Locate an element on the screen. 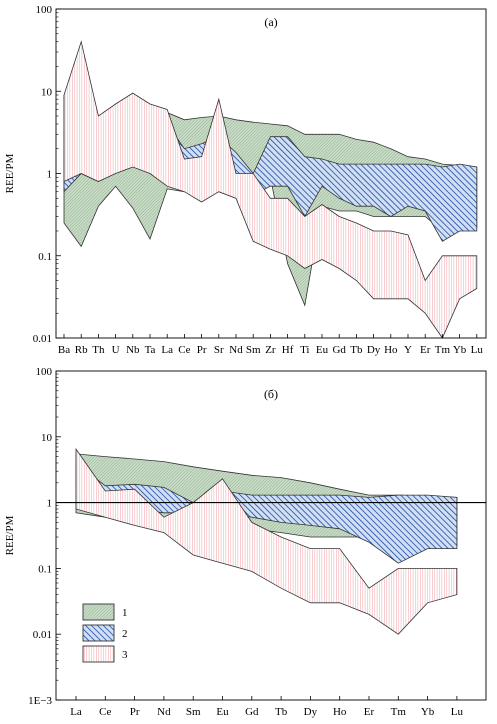  y-tick-label-a: 0.1 is located at coordinates (45, 257).